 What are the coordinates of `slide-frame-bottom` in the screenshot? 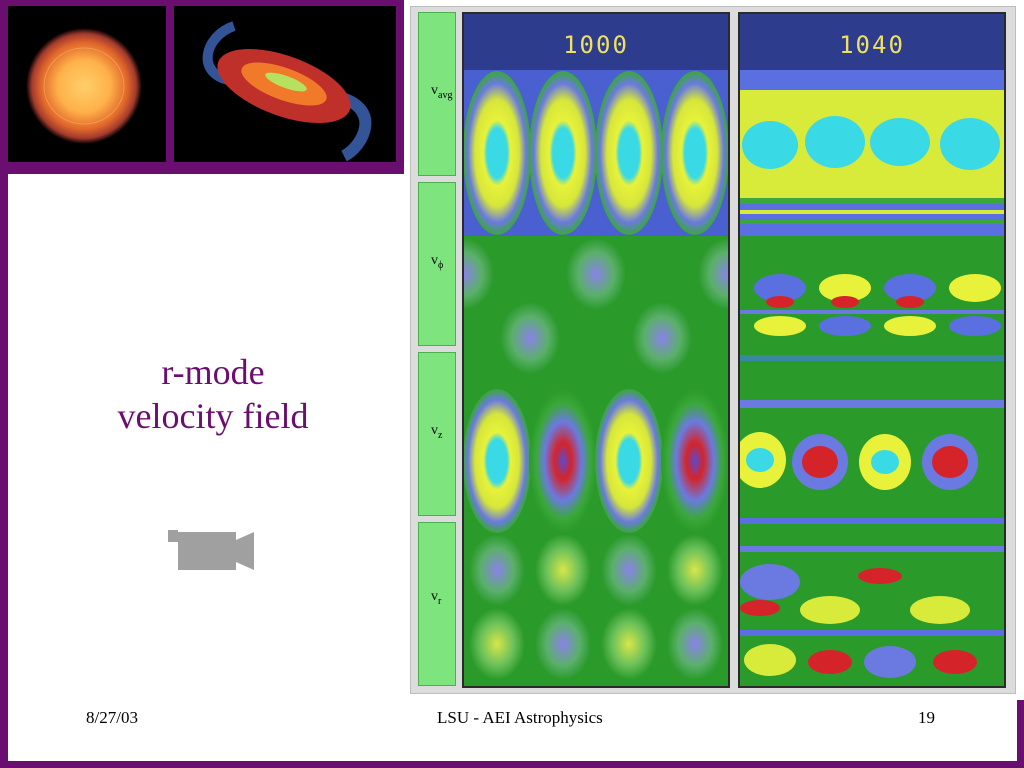 It's located at (512, 764).